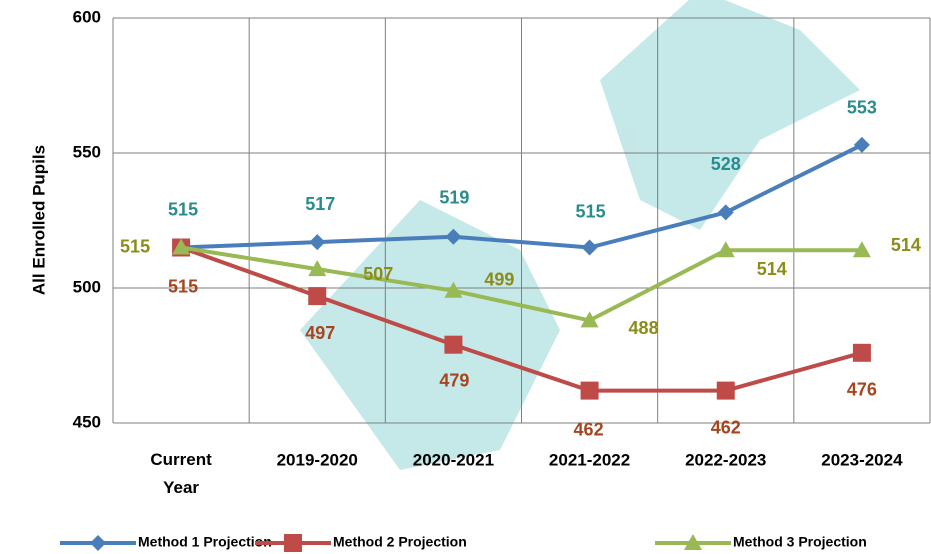 This screenshot has height=554, width=931. I want to click on data-label: 499, so click(499, 279).